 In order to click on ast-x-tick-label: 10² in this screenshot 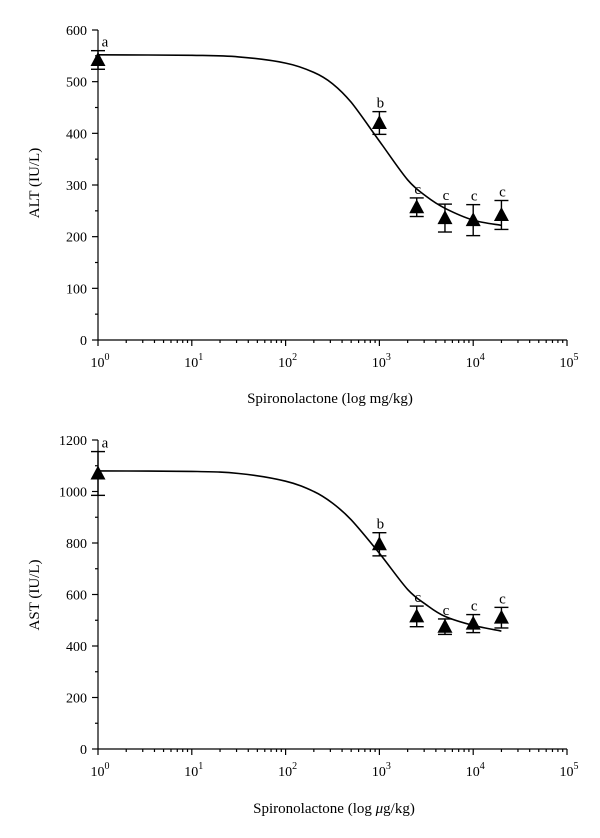, I will do `click(287, 770)`.